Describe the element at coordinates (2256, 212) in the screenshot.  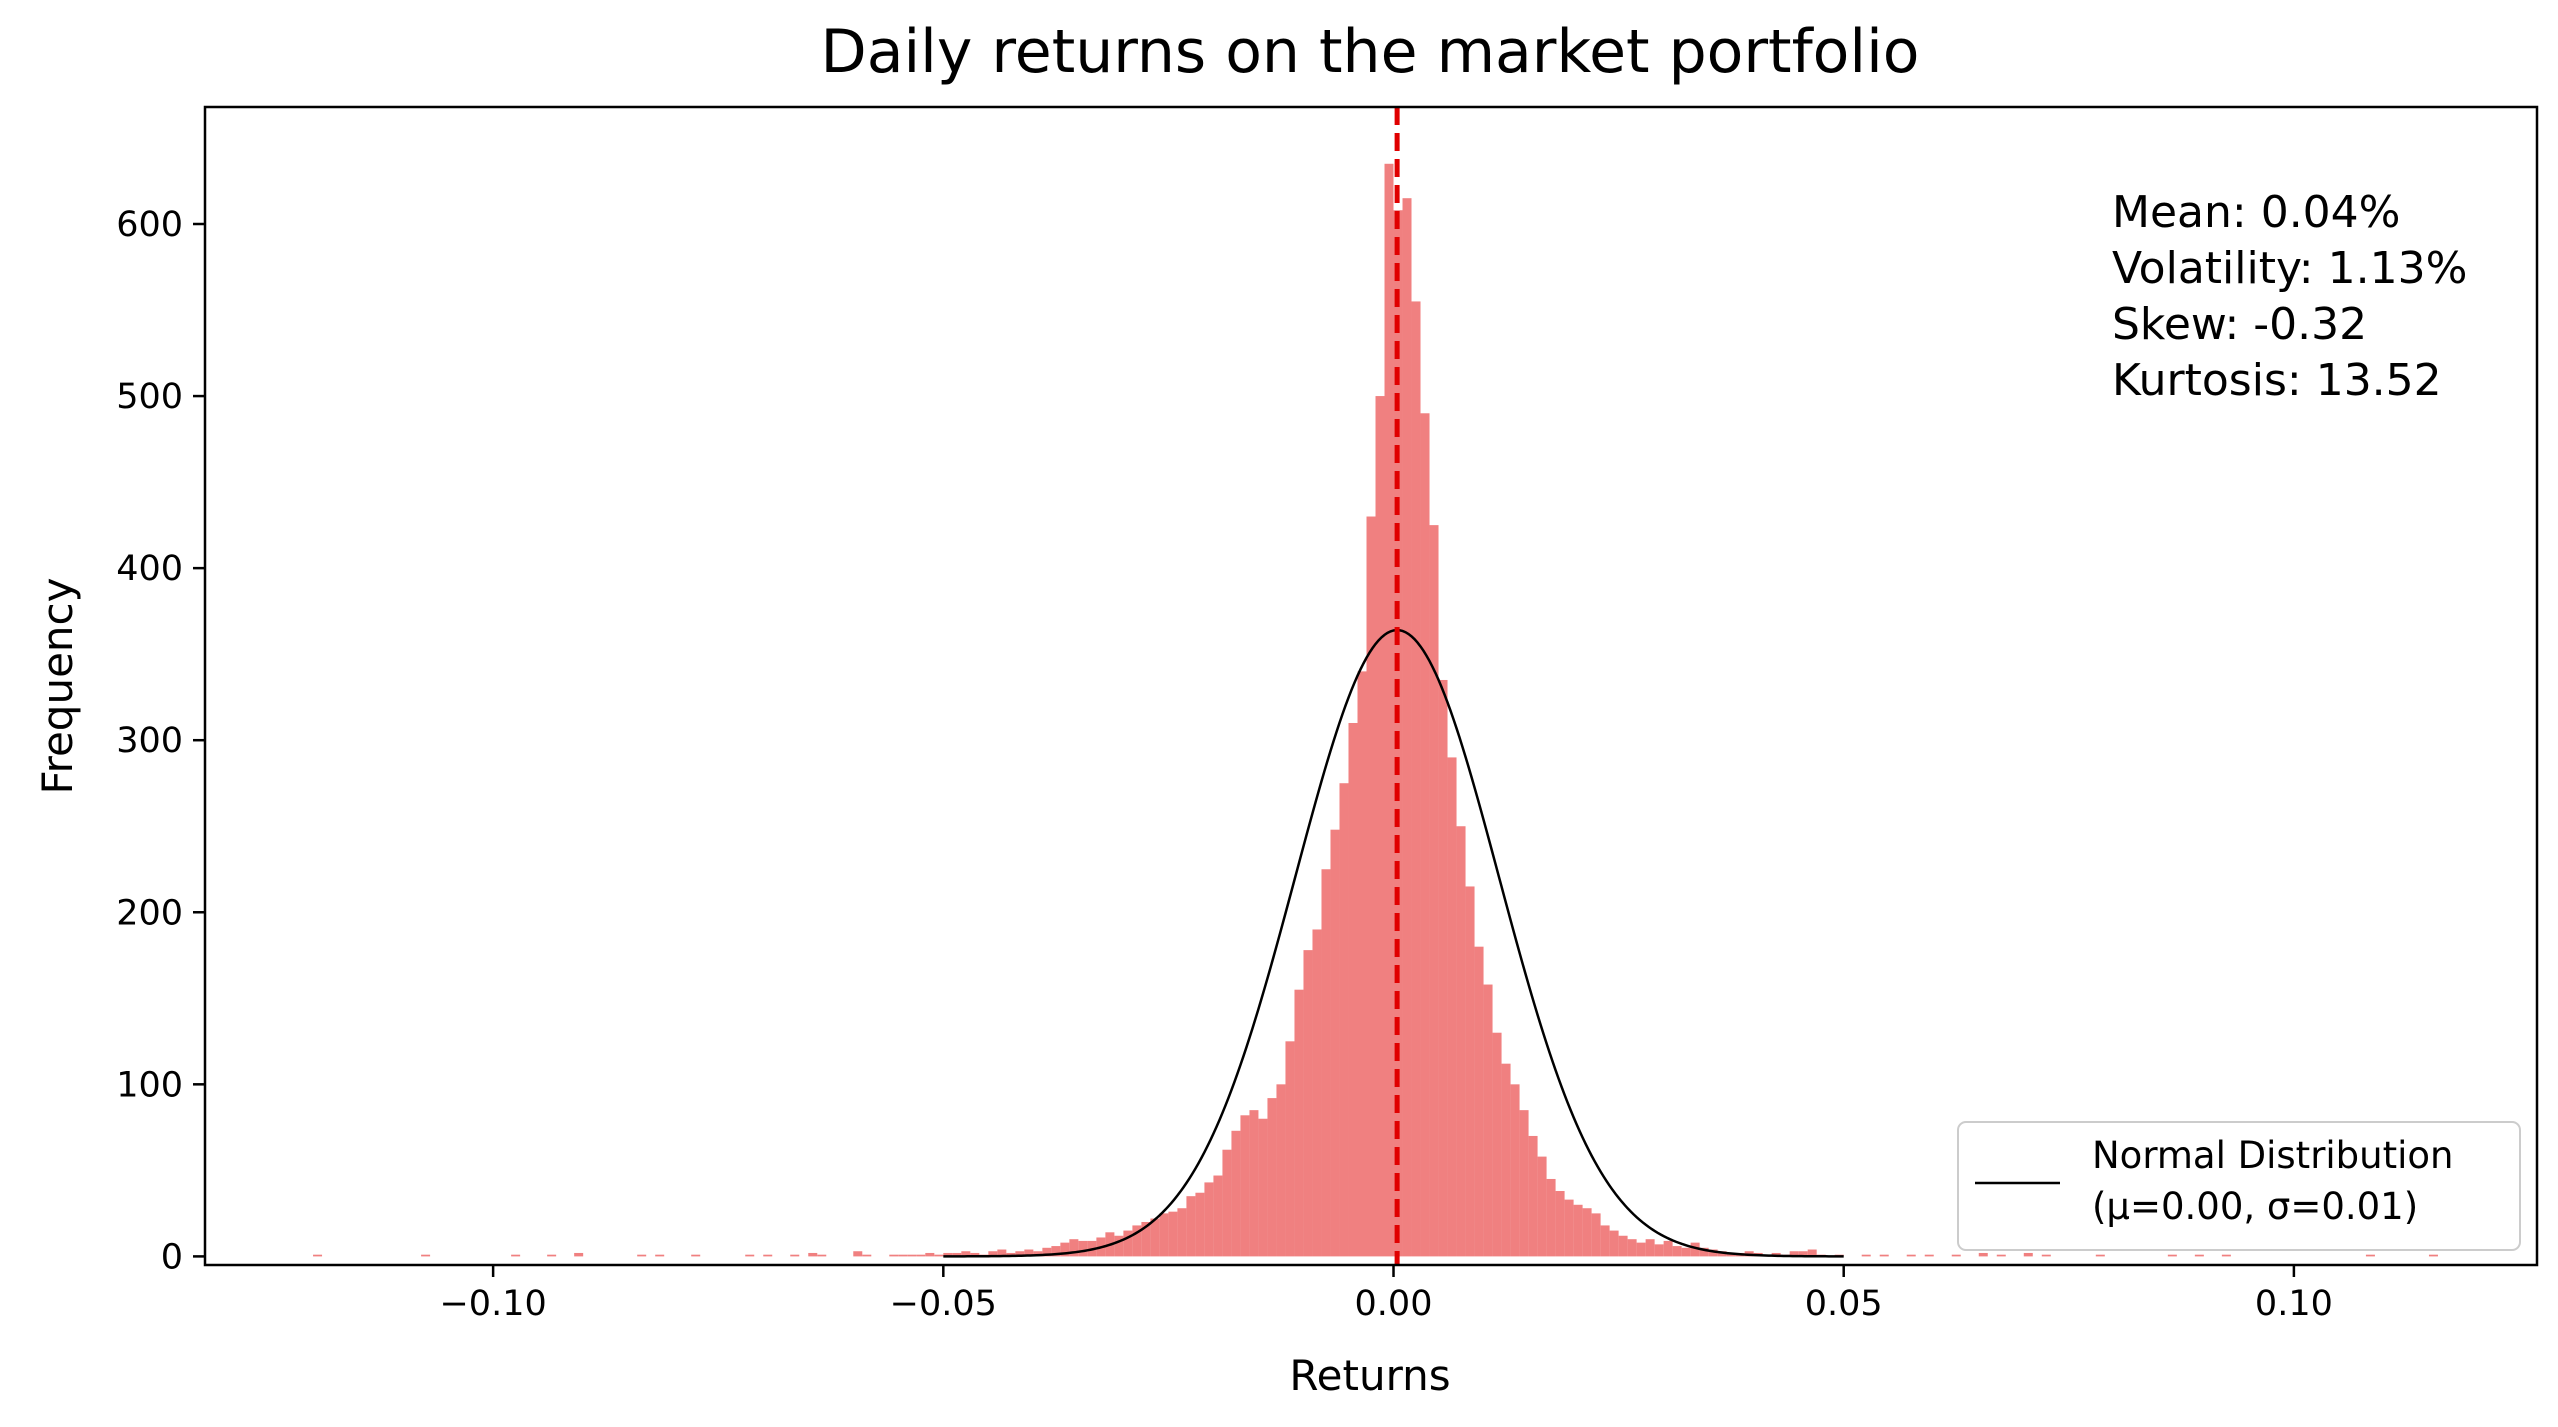
I see `stat-mean: Mean: 0.04%` at that location.